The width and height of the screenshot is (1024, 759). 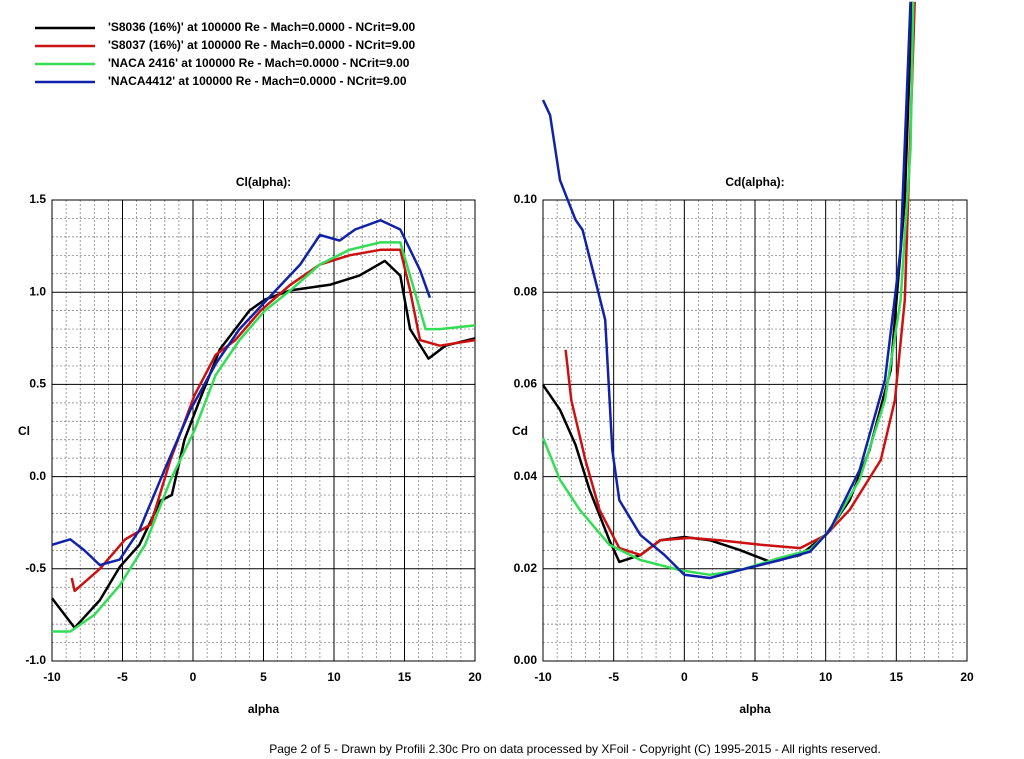 I want to click on y-tick-label: -1.0, so click(x=35, y=660).